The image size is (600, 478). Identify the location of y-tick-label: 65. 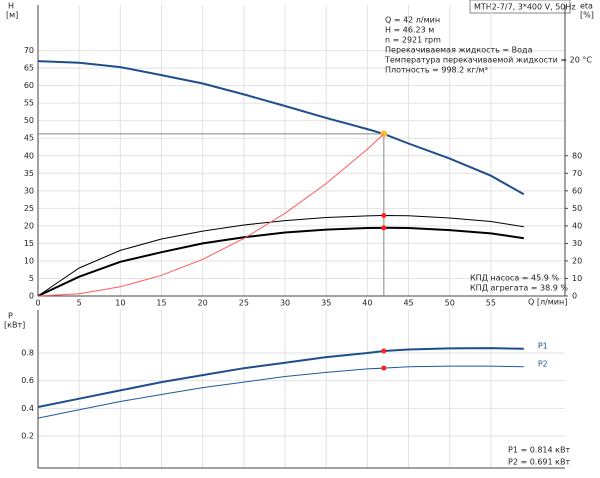
(29, 68).